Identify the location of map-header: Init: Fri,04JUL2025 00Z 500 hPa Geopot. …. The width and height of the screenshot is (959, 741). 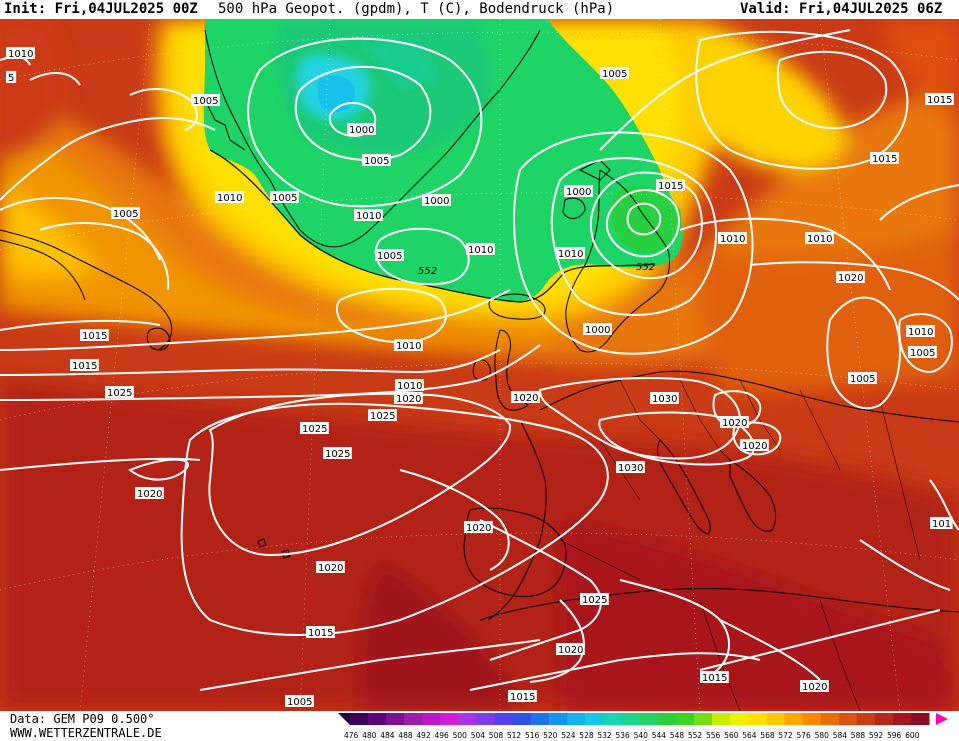
(479, 9).